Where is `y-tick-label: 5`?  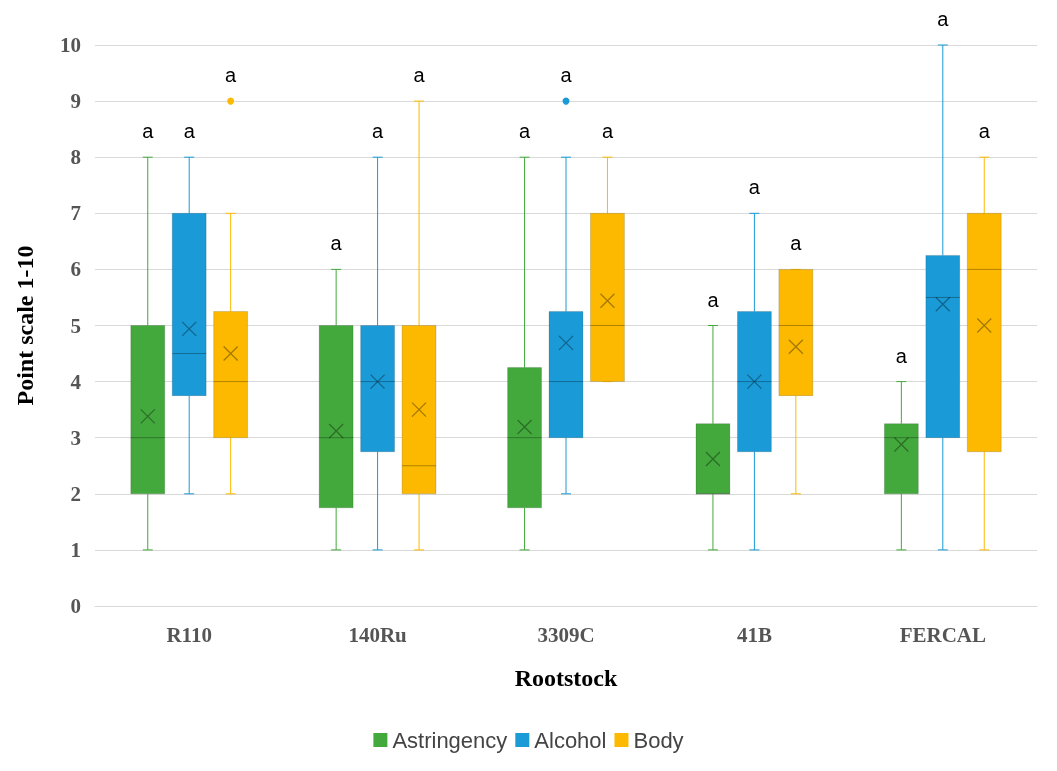 y-tick-label: 5 is located at coordinates (75, 325).